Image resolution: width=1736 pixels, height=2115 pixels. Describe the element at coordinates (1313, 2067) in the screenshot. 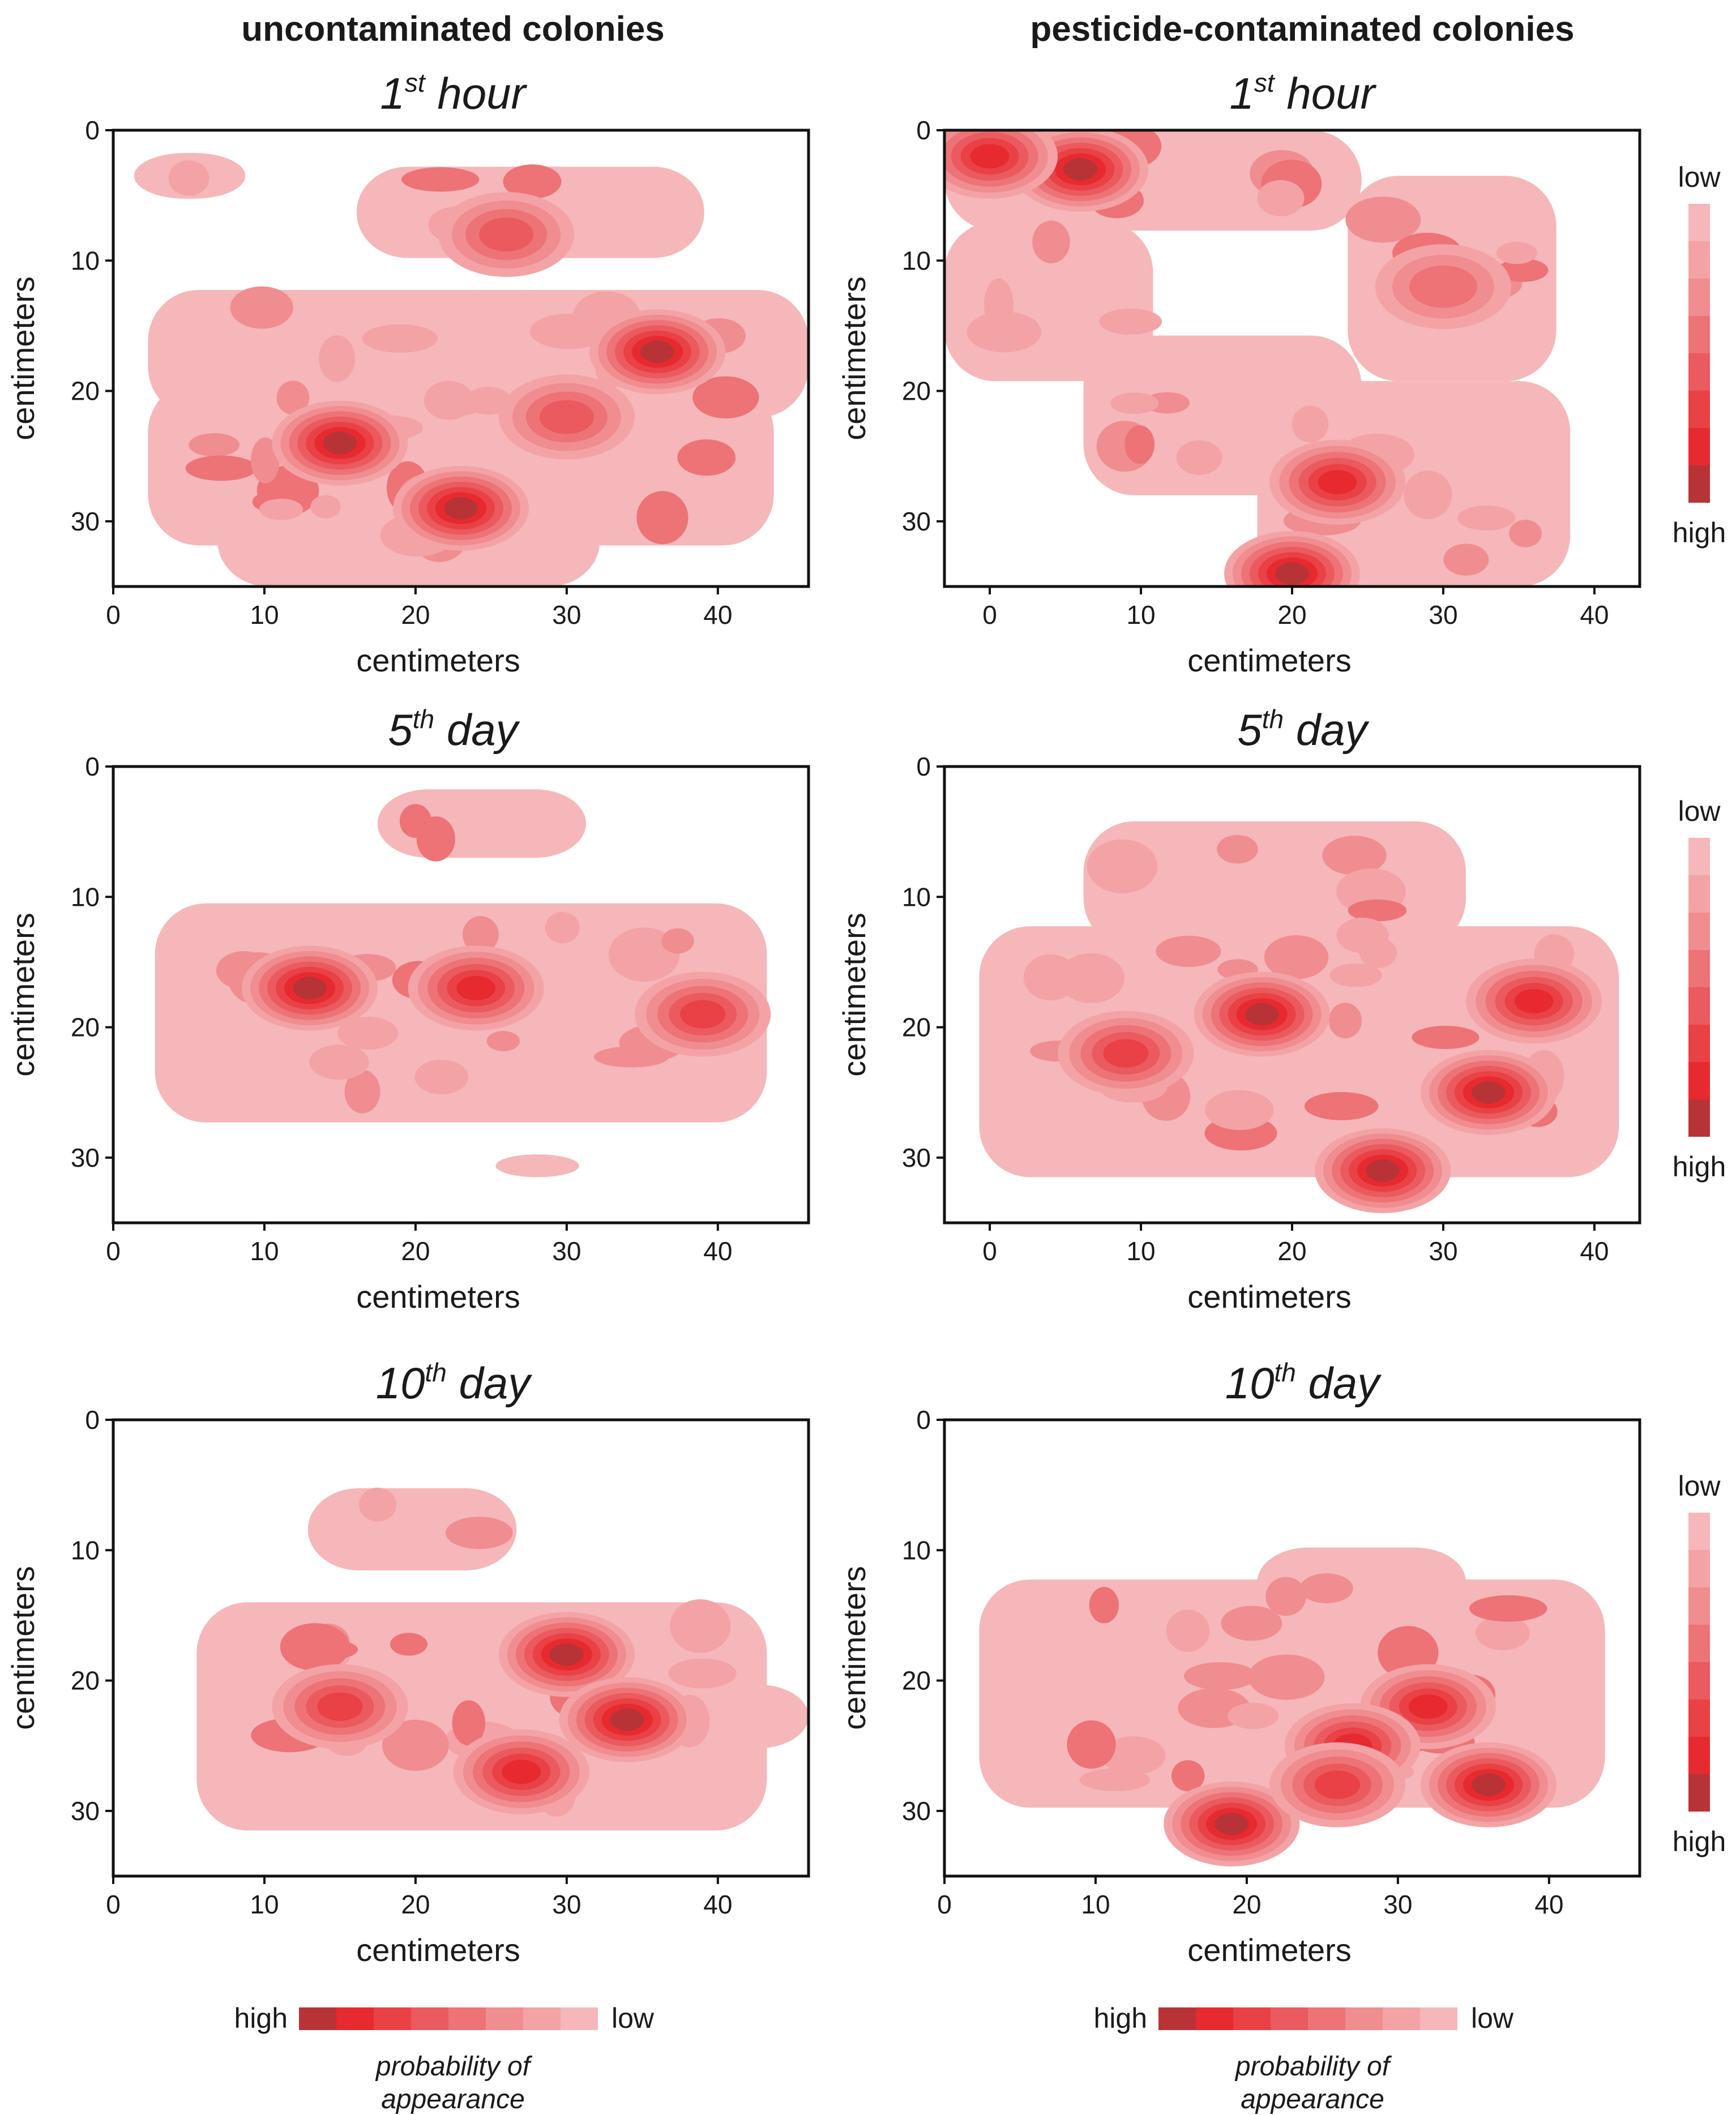

I see `colorbar-caption: probability of` at that location.